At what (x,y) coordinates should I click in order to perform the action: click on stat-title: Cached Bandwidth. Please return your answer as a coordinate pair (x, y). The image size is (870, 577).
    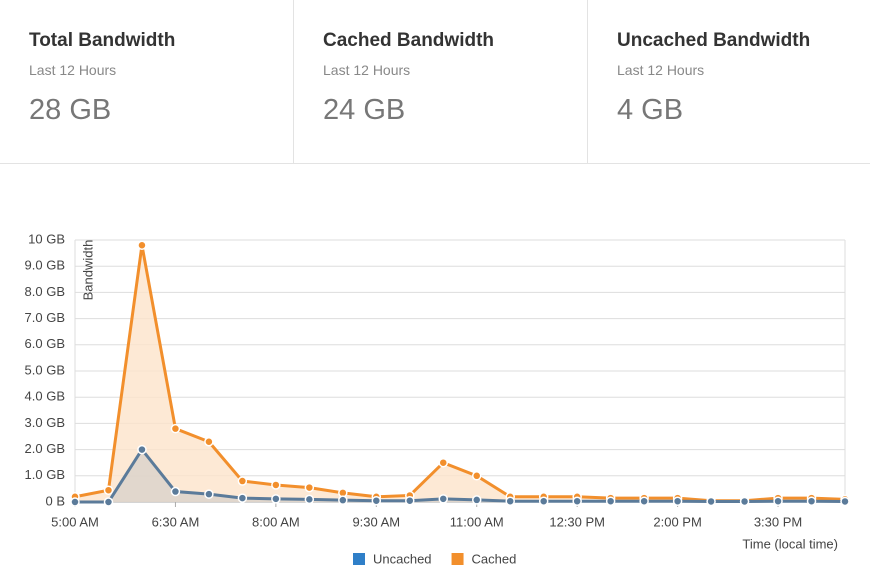
    Looking at the image, I should click on (409, 40).